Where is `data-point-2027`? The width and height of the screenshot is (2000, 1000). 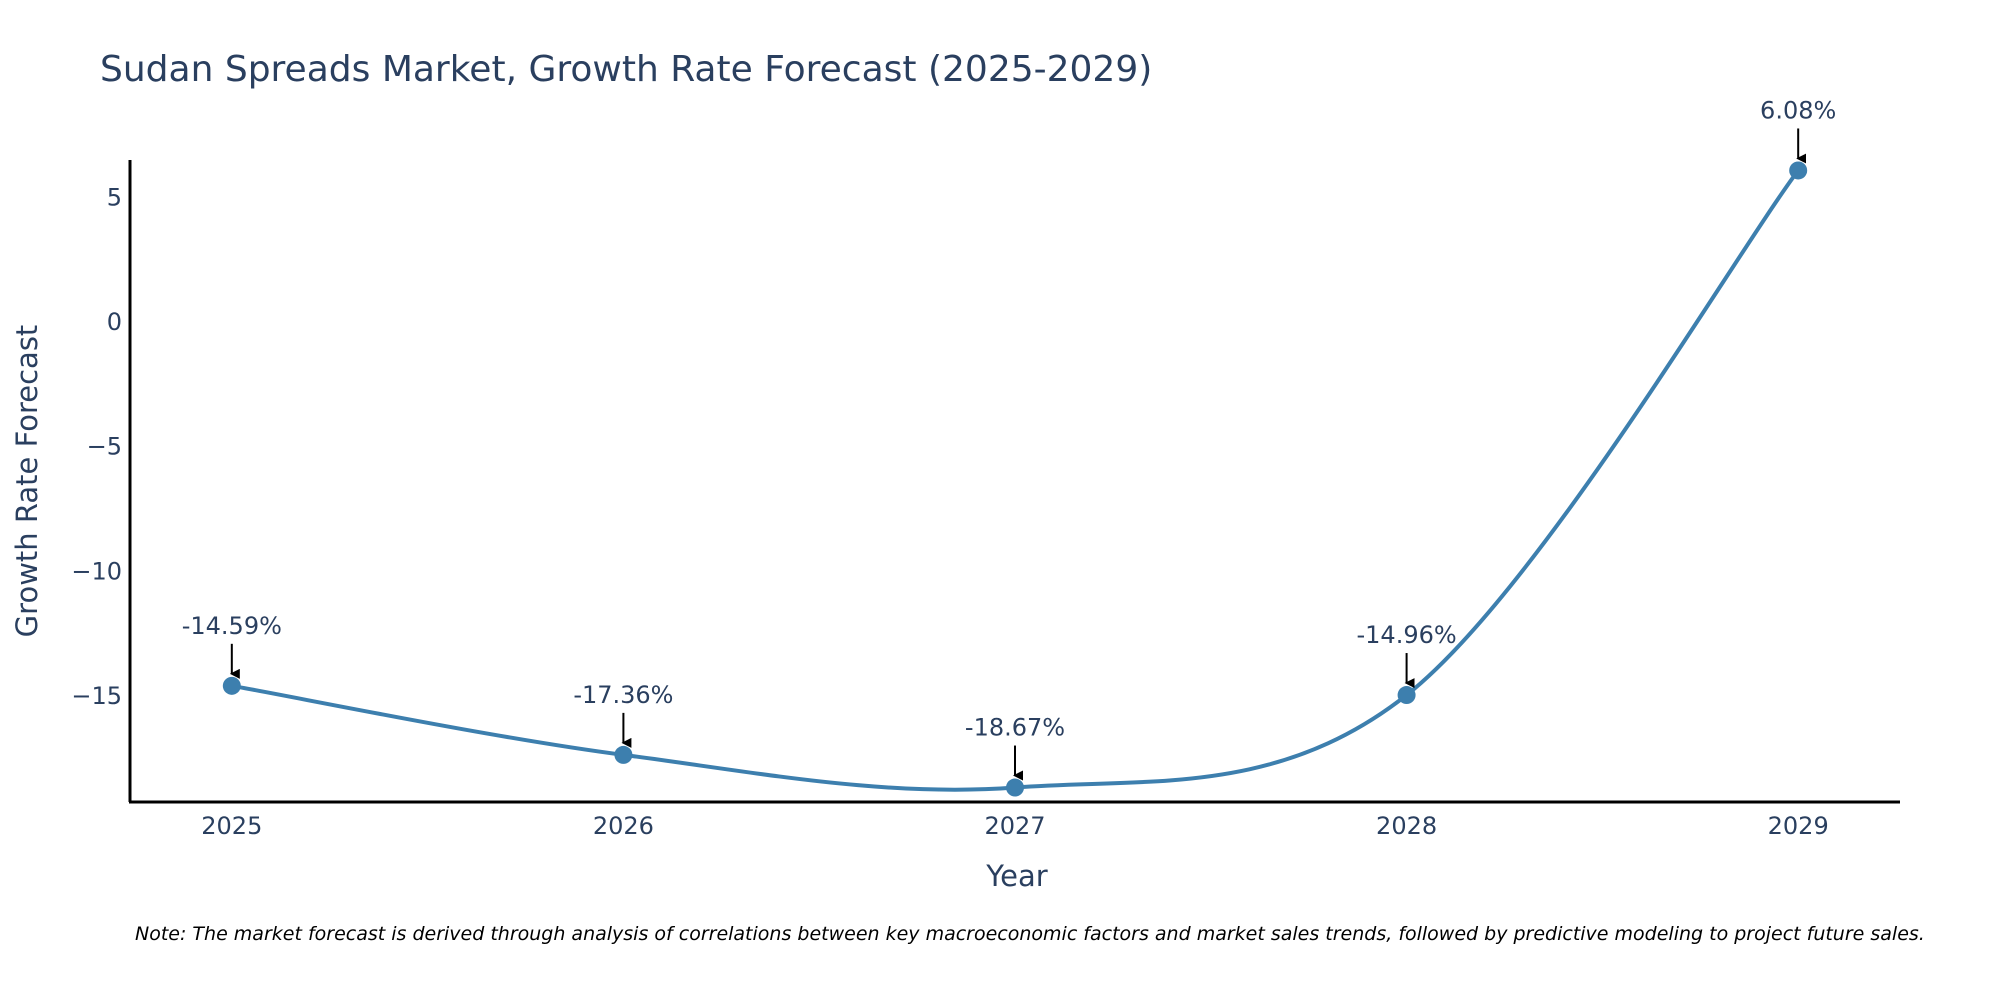 data-point-2027 is located at coordinates (1015, 787).